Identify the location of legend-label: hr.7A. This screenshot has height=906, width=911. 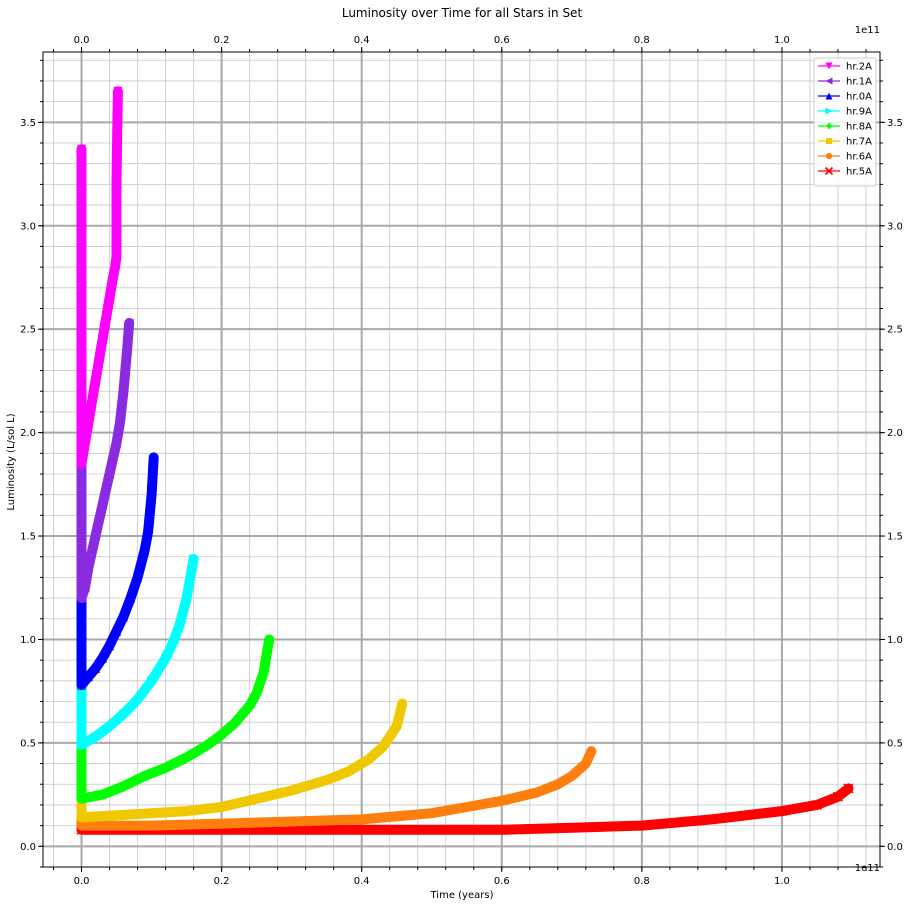
(859, 142).